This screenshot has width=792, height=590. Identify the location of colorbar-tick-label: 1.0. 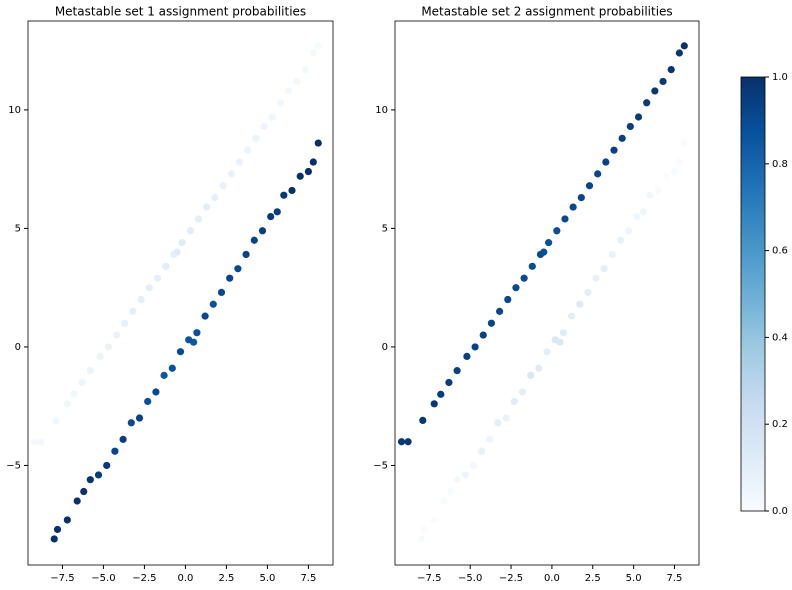
(780, 77).